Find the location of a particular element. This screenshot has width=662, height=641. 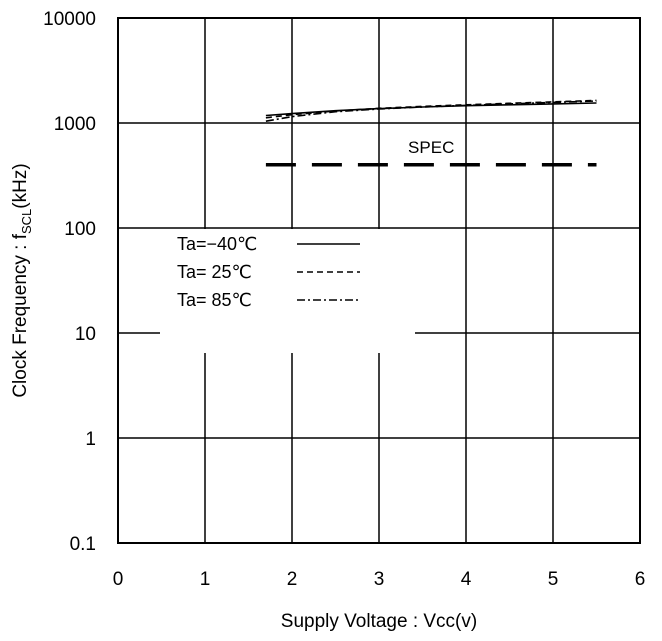

x-axis-label: Supply Voltage : Vcc(v) is located at coordinates (379, 621).